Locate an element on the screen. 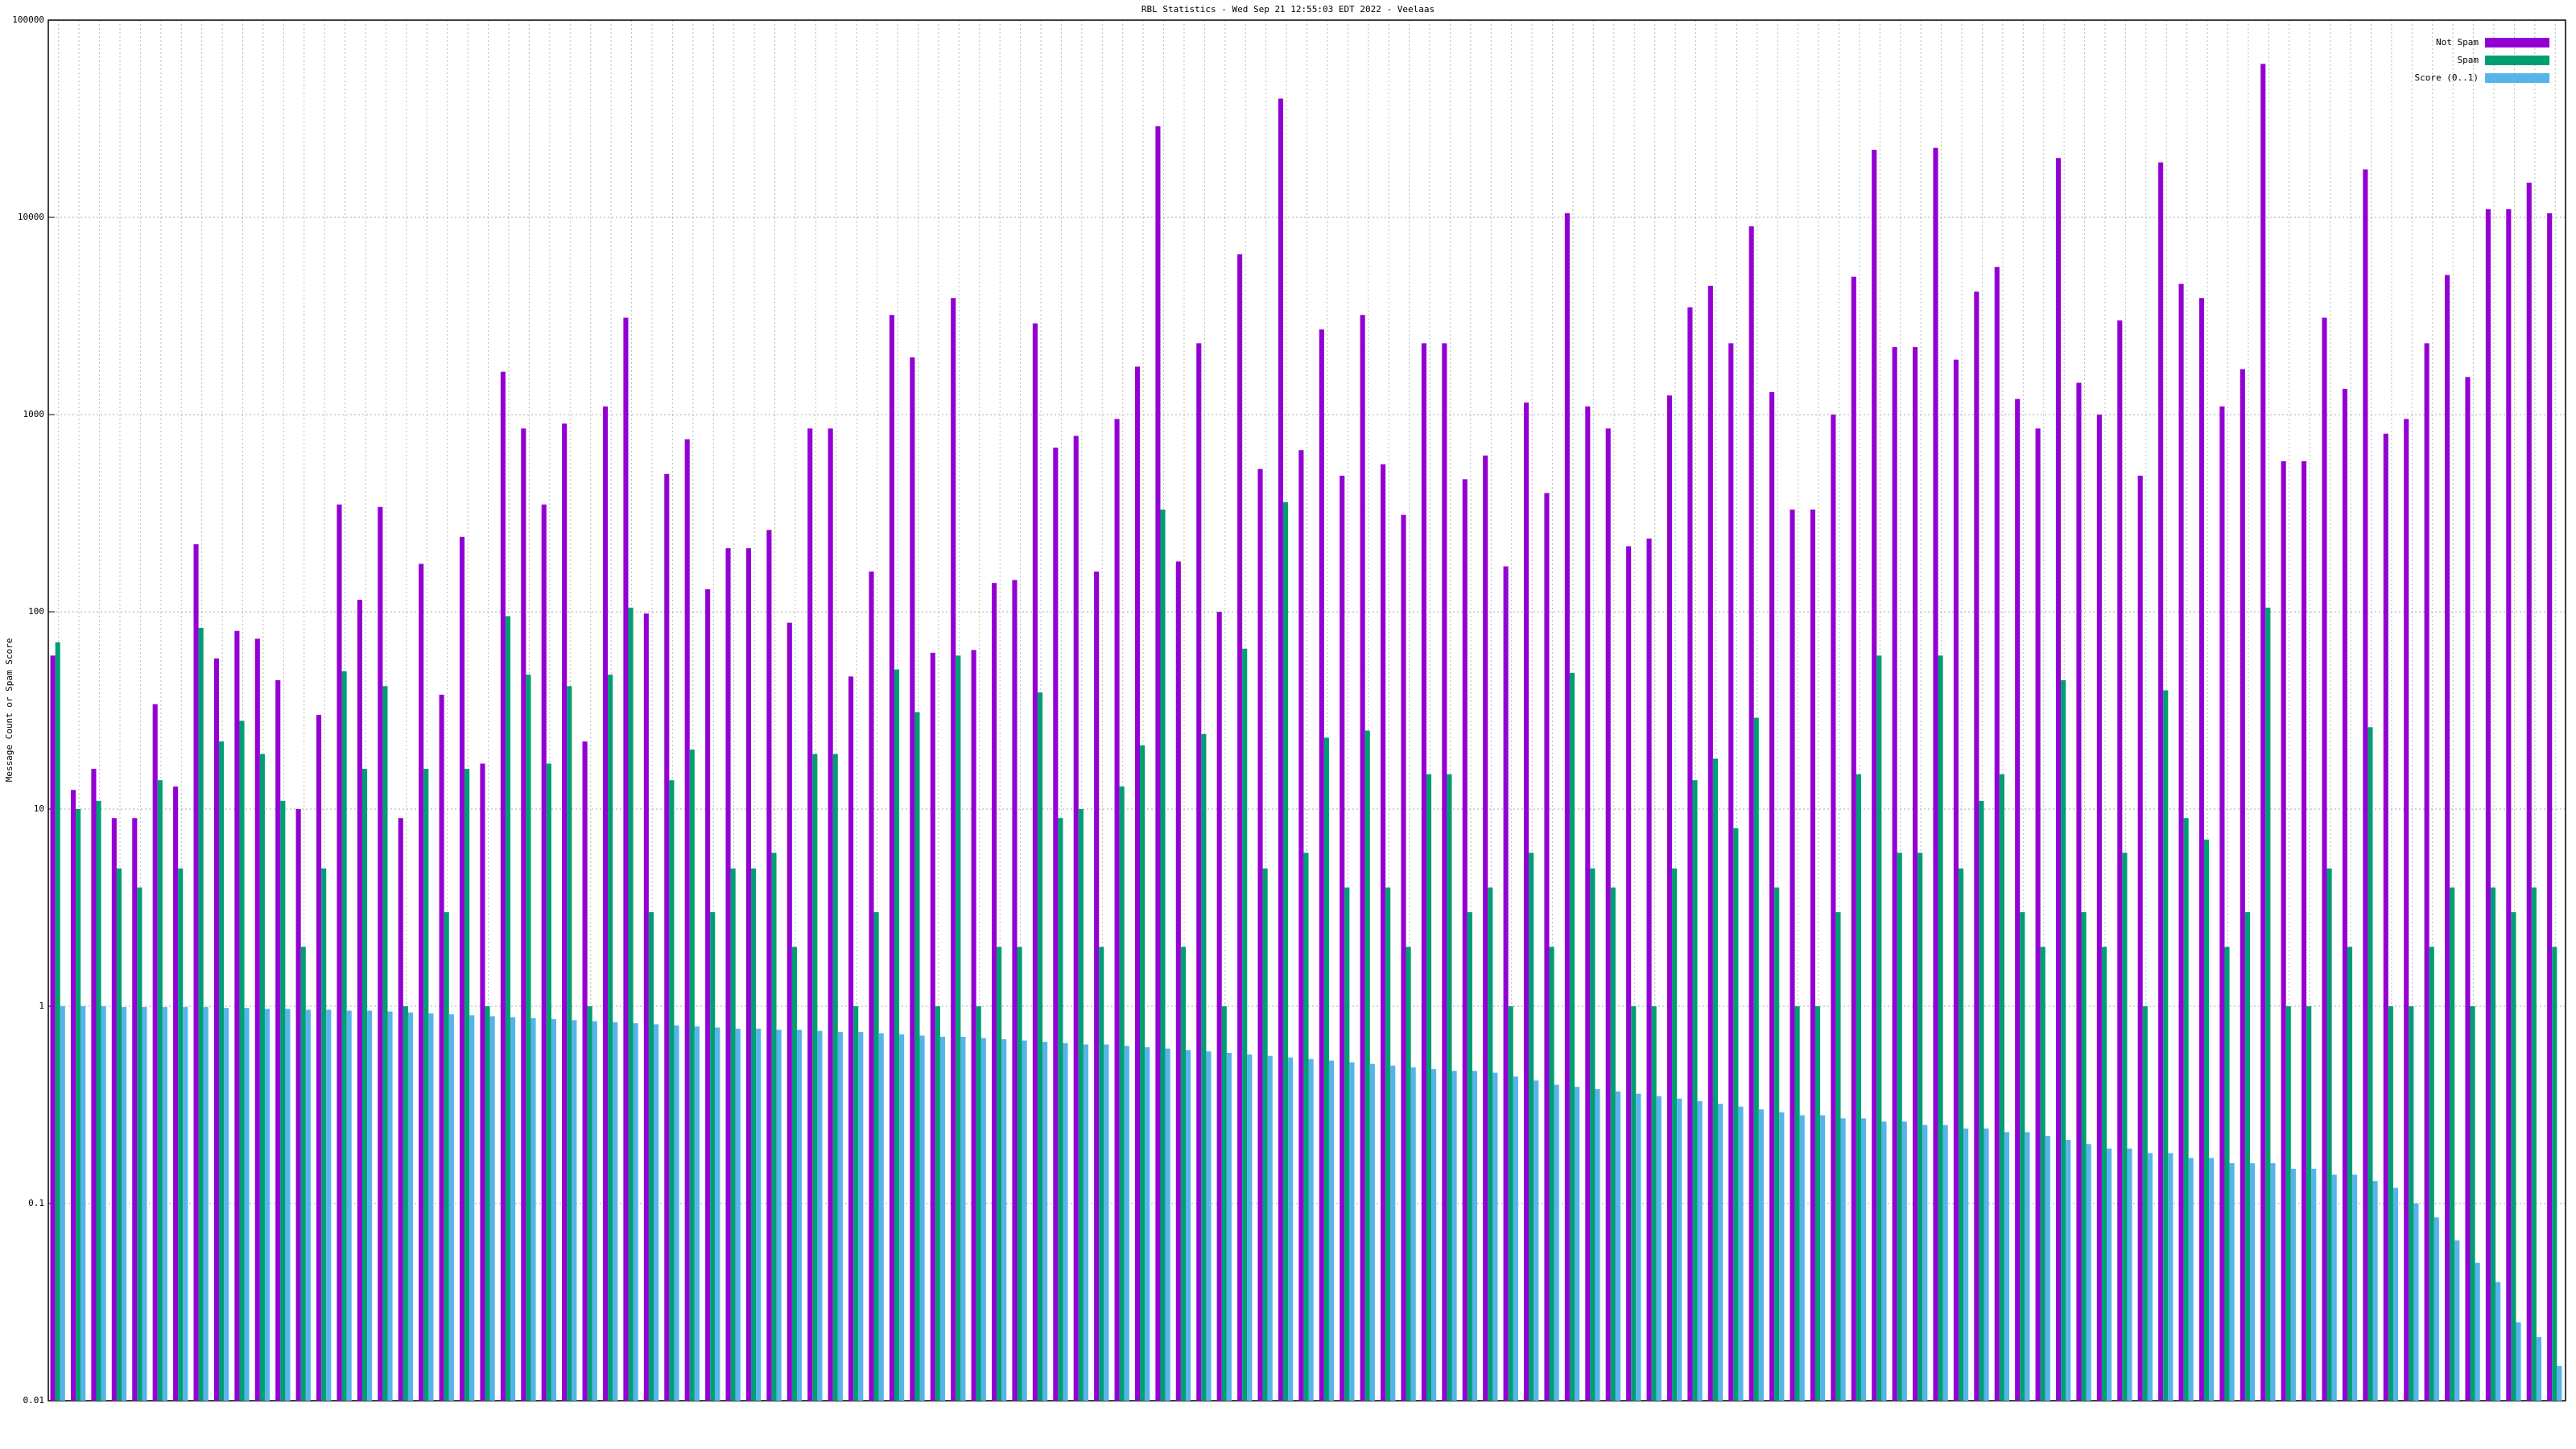 This screenshot has height=1449, width=2576. y-tick-label: 0.1 is located at coordinates (36, 1203).